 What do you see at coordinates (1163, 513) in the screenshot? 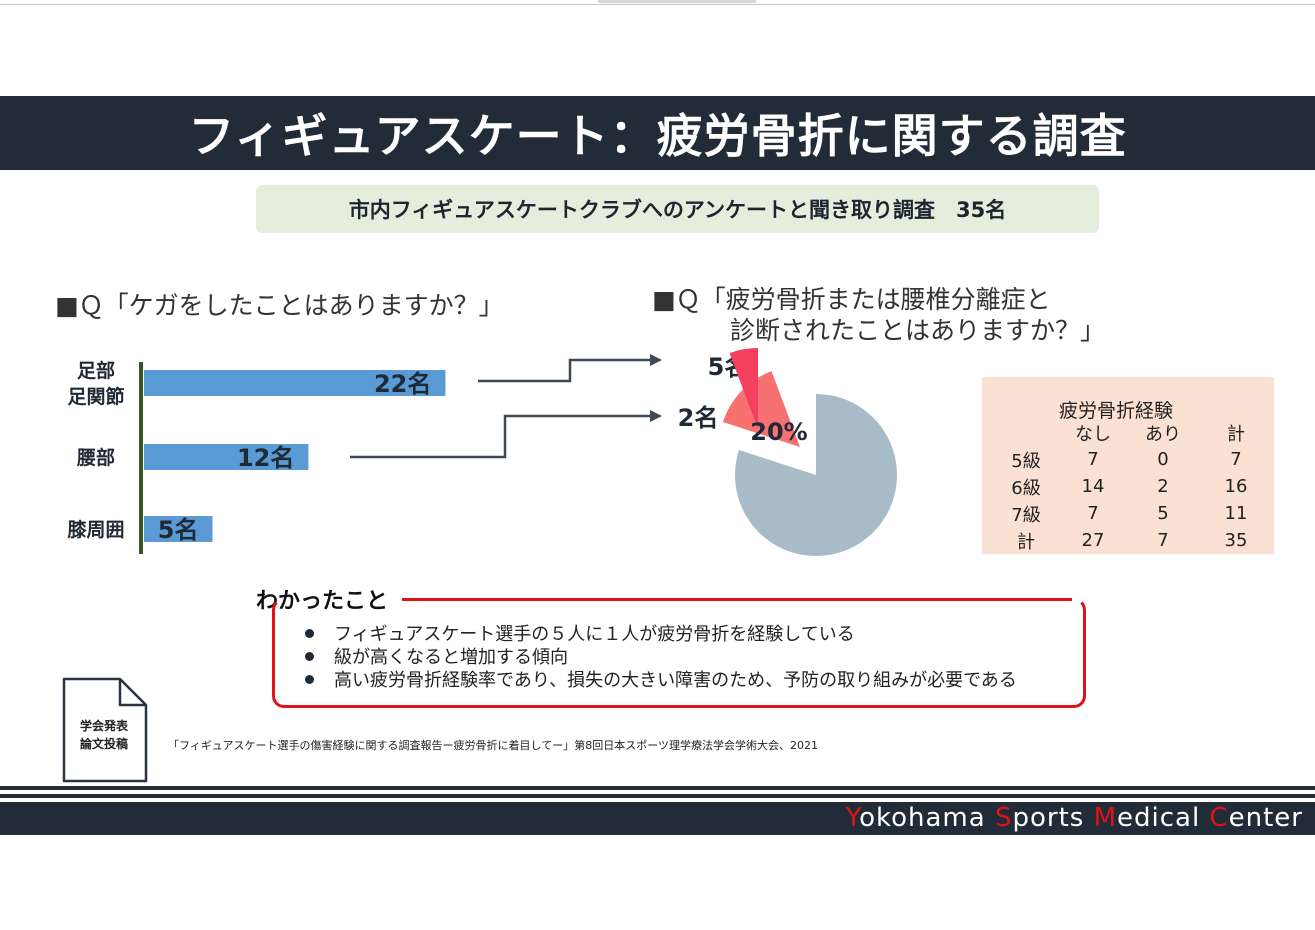
I see `table-cell: 5` at bounding box center [1163, 513].